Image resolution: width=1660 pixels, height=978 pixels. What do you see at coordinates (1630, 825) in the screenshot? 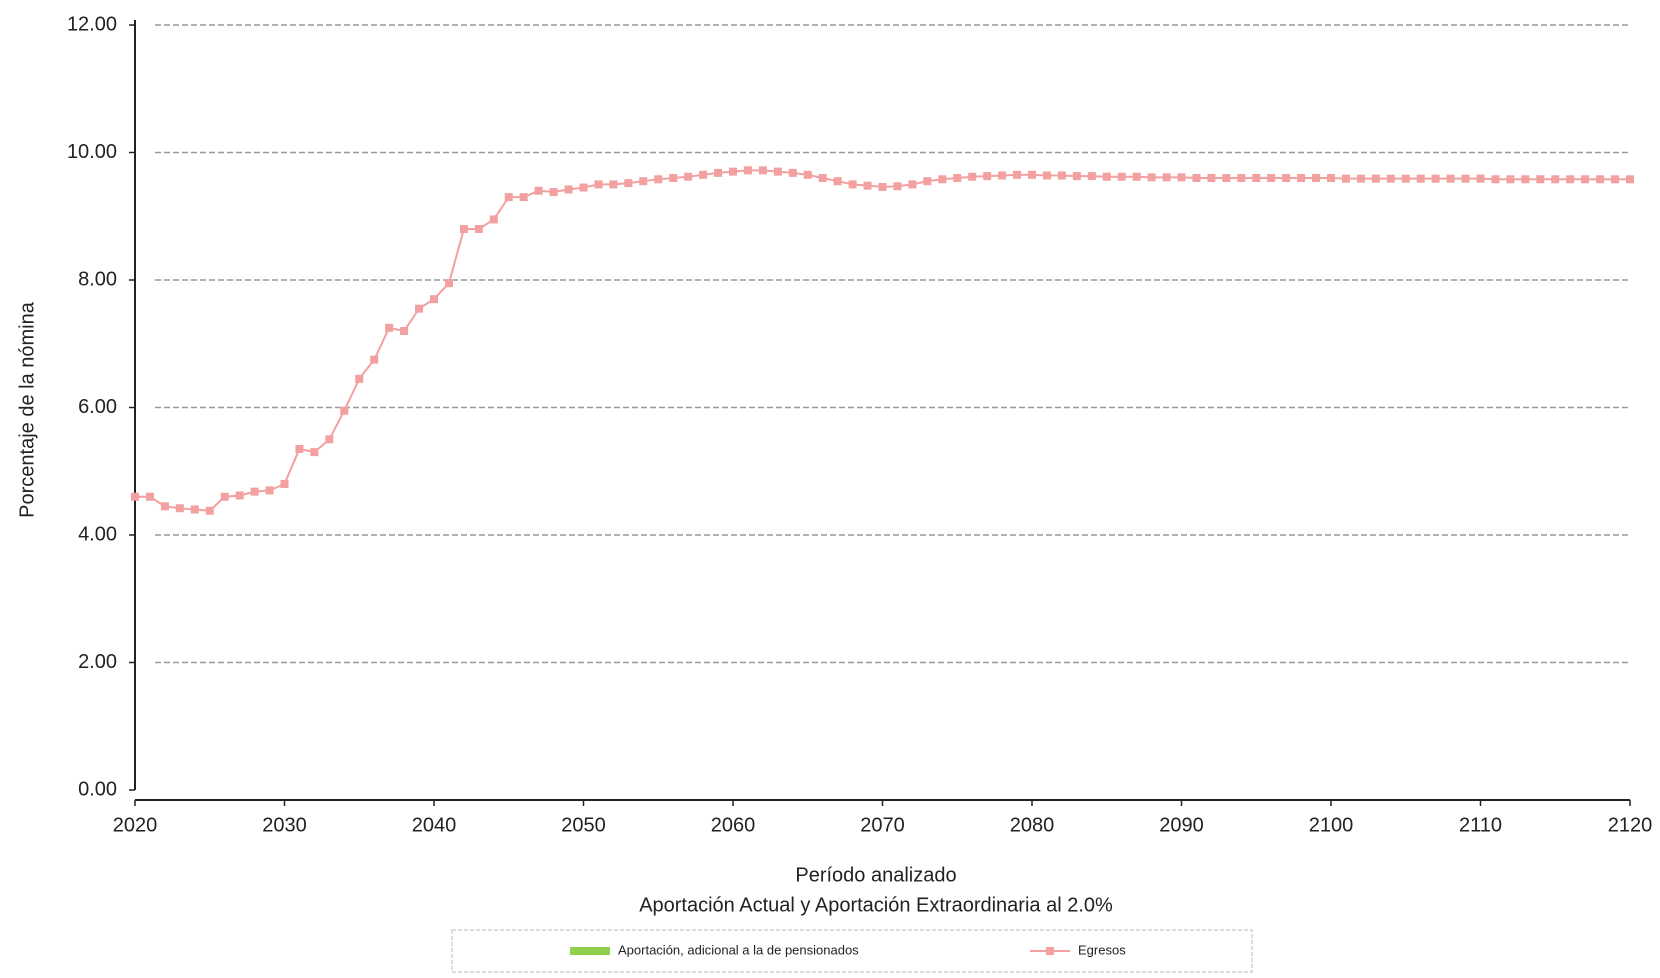
I see `x-tick-label: 2120` at bounding box center [1630, 825].